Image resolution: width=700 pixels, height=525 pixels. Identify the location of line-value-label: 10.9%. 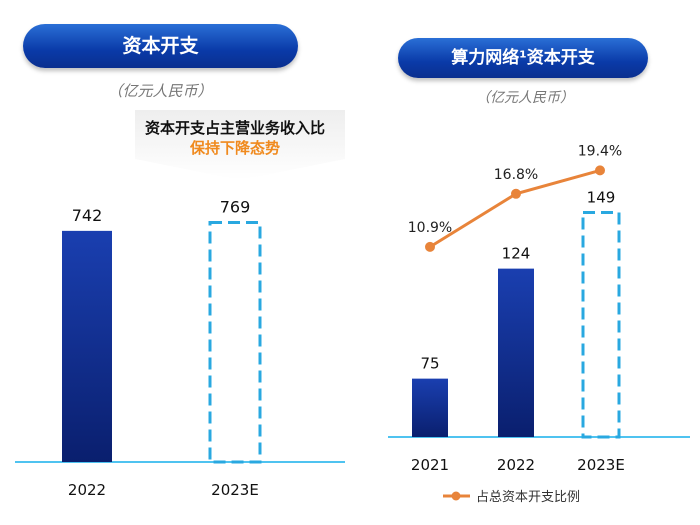
(430, 228).